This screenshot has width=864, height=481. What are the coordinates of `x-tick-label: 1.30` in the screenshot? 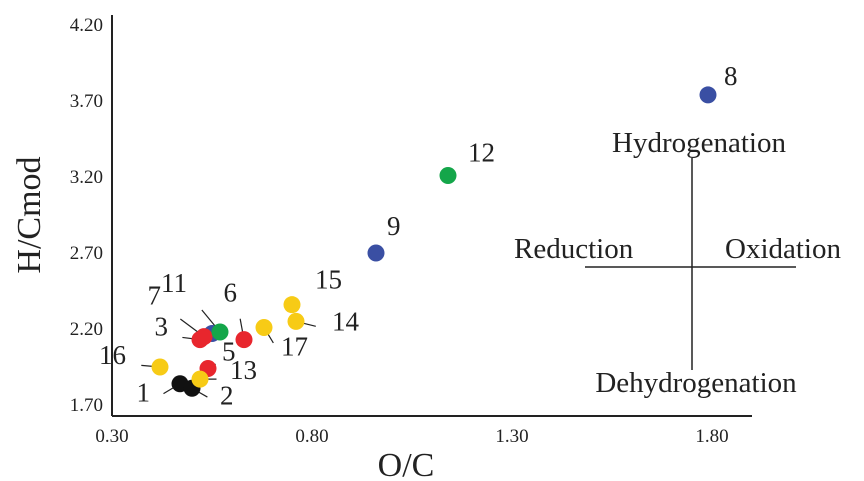 It's located at (511, 436).